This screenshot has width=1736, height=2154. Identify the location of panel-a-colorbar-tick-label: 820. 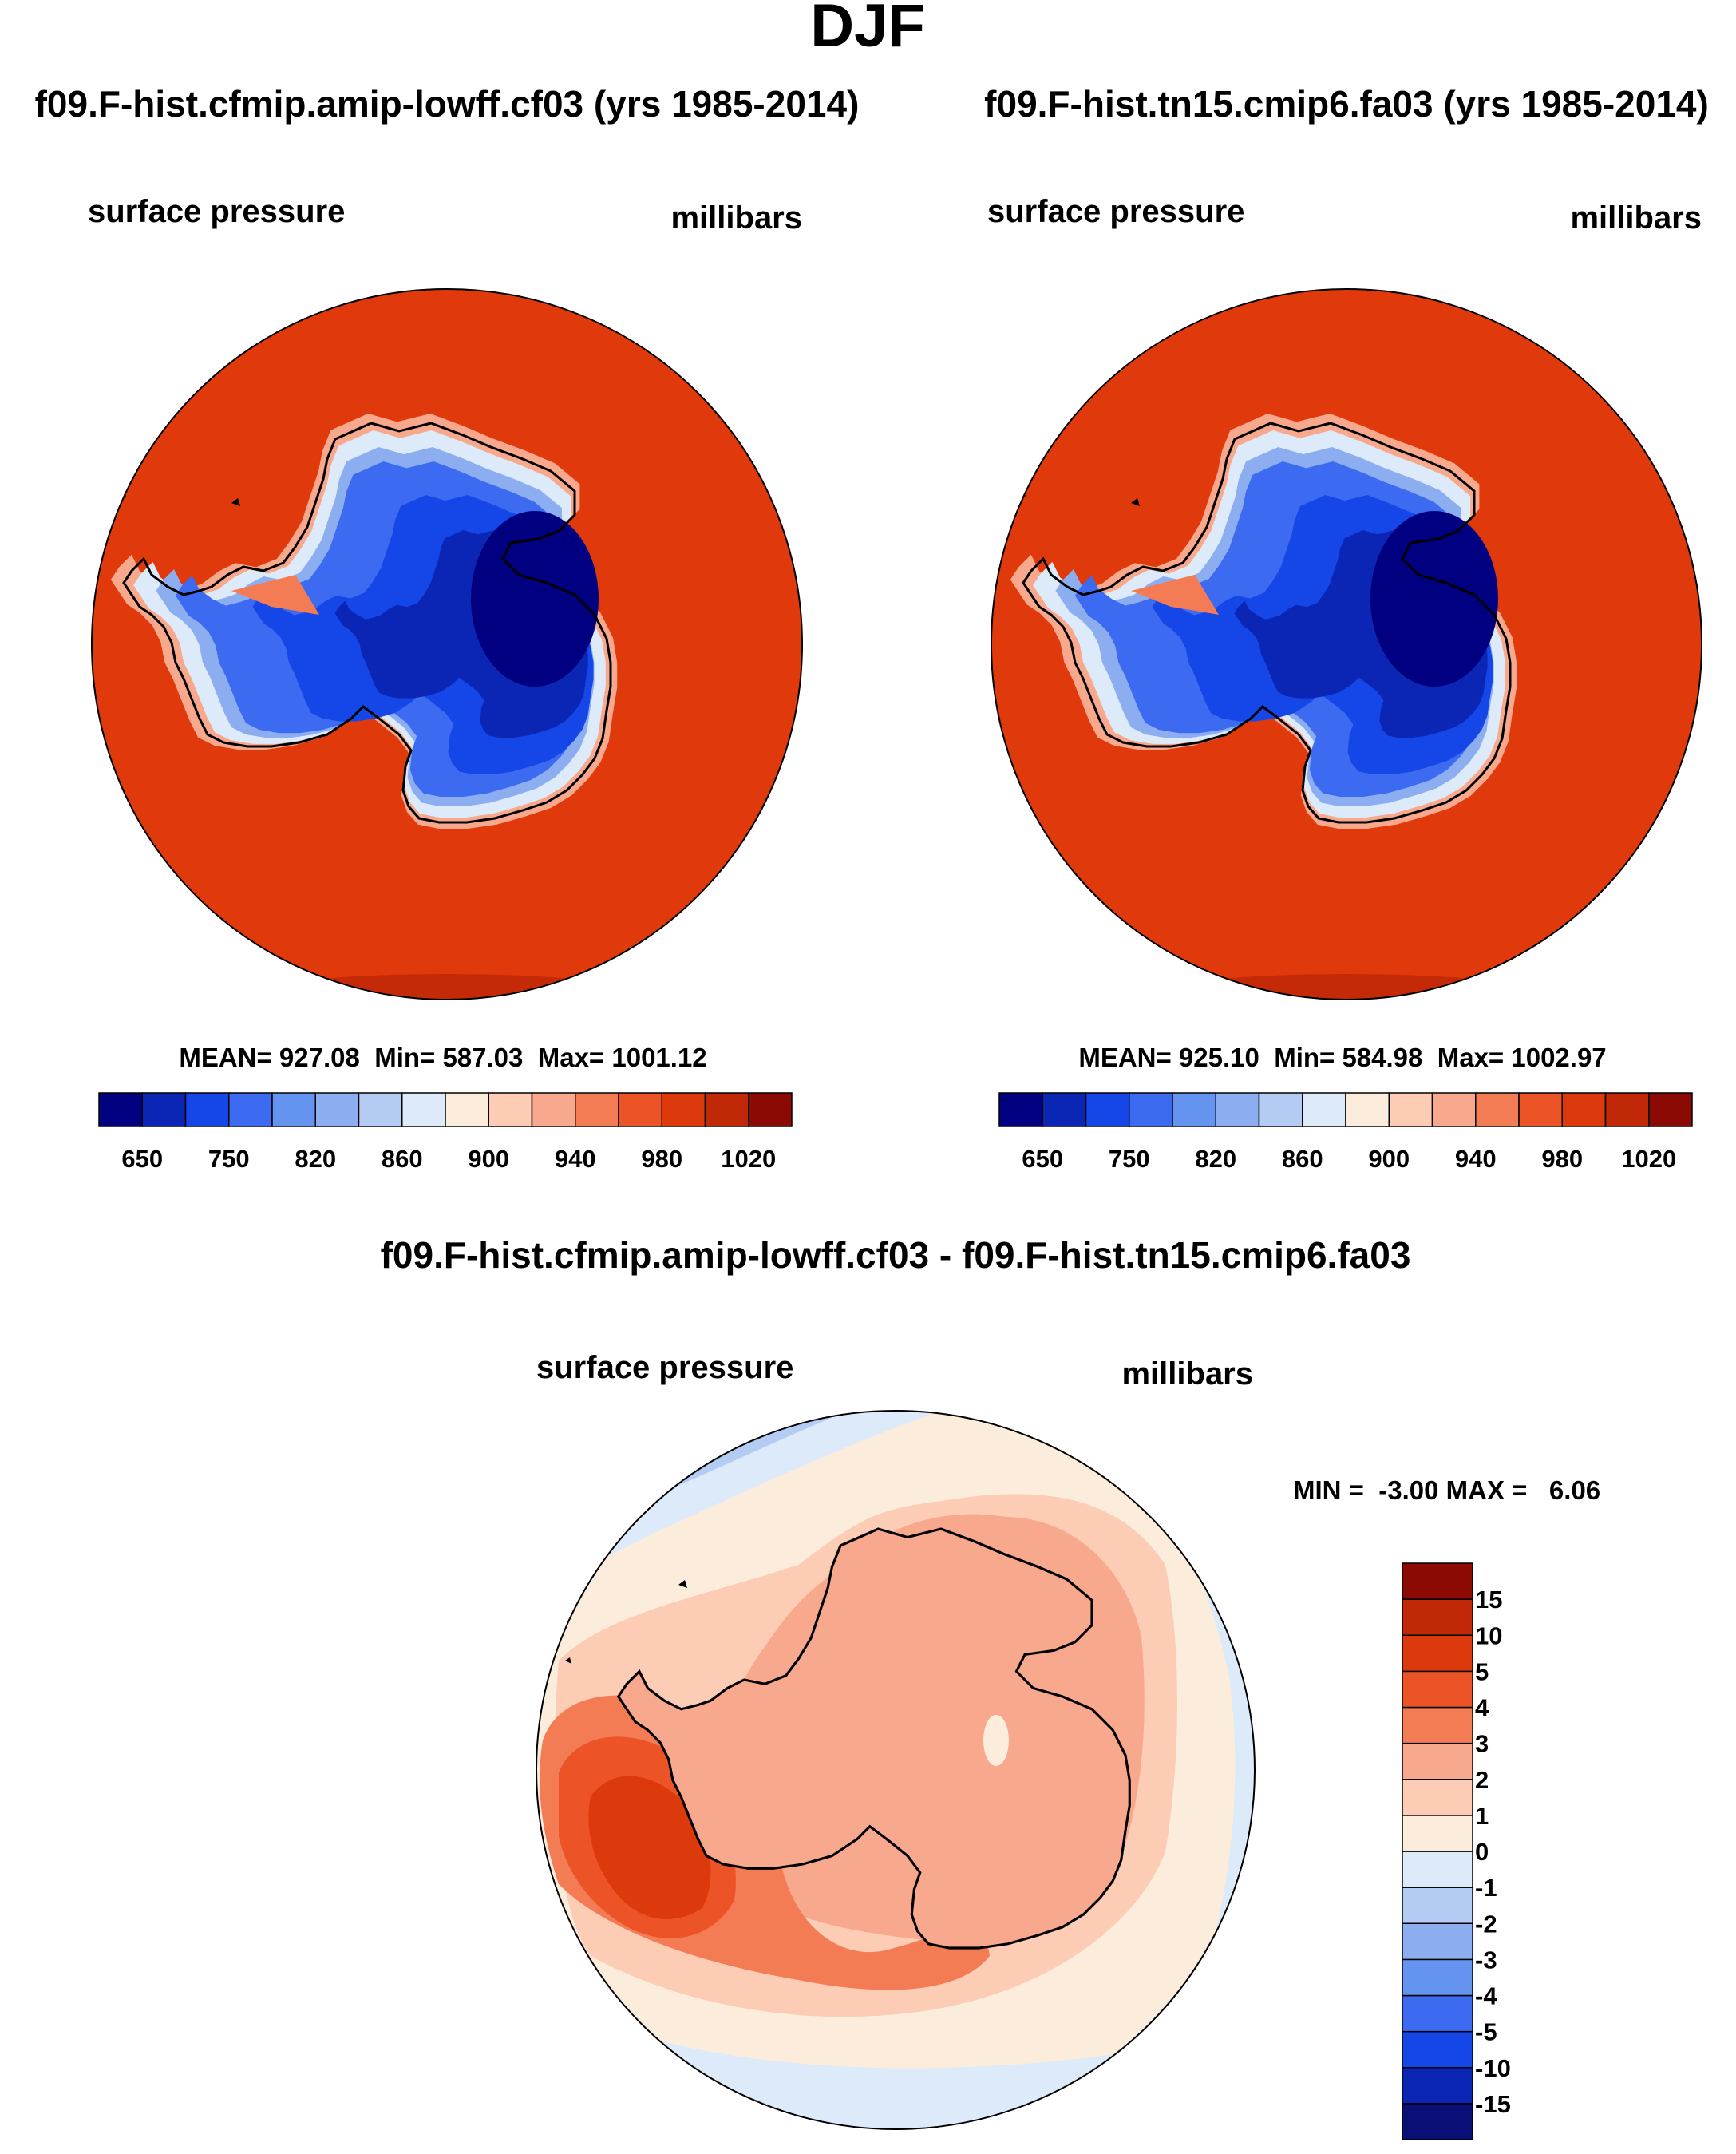
(315, 1159).